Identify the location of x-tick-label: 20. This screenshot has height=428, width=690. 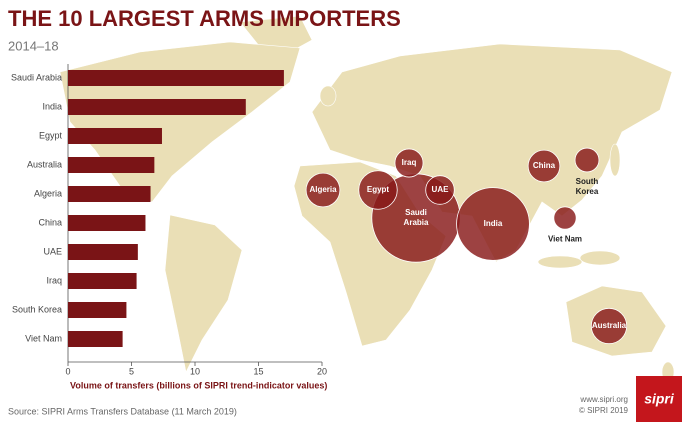
(322, 371).